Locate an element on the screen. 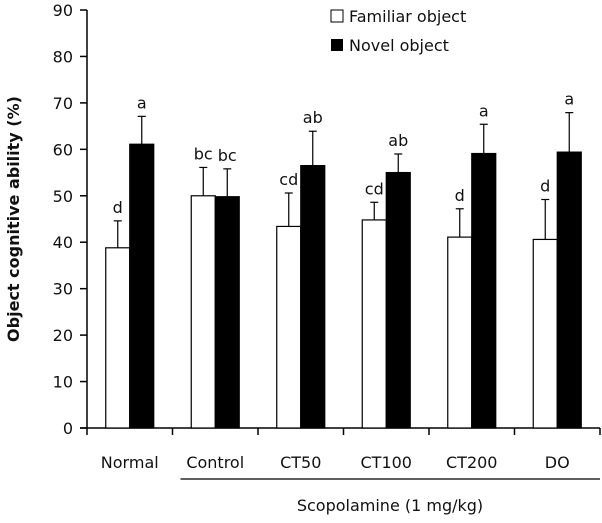 This screenshot has width=602, height=523. y-tick-label: 60 is located at coordinates (63, 149).